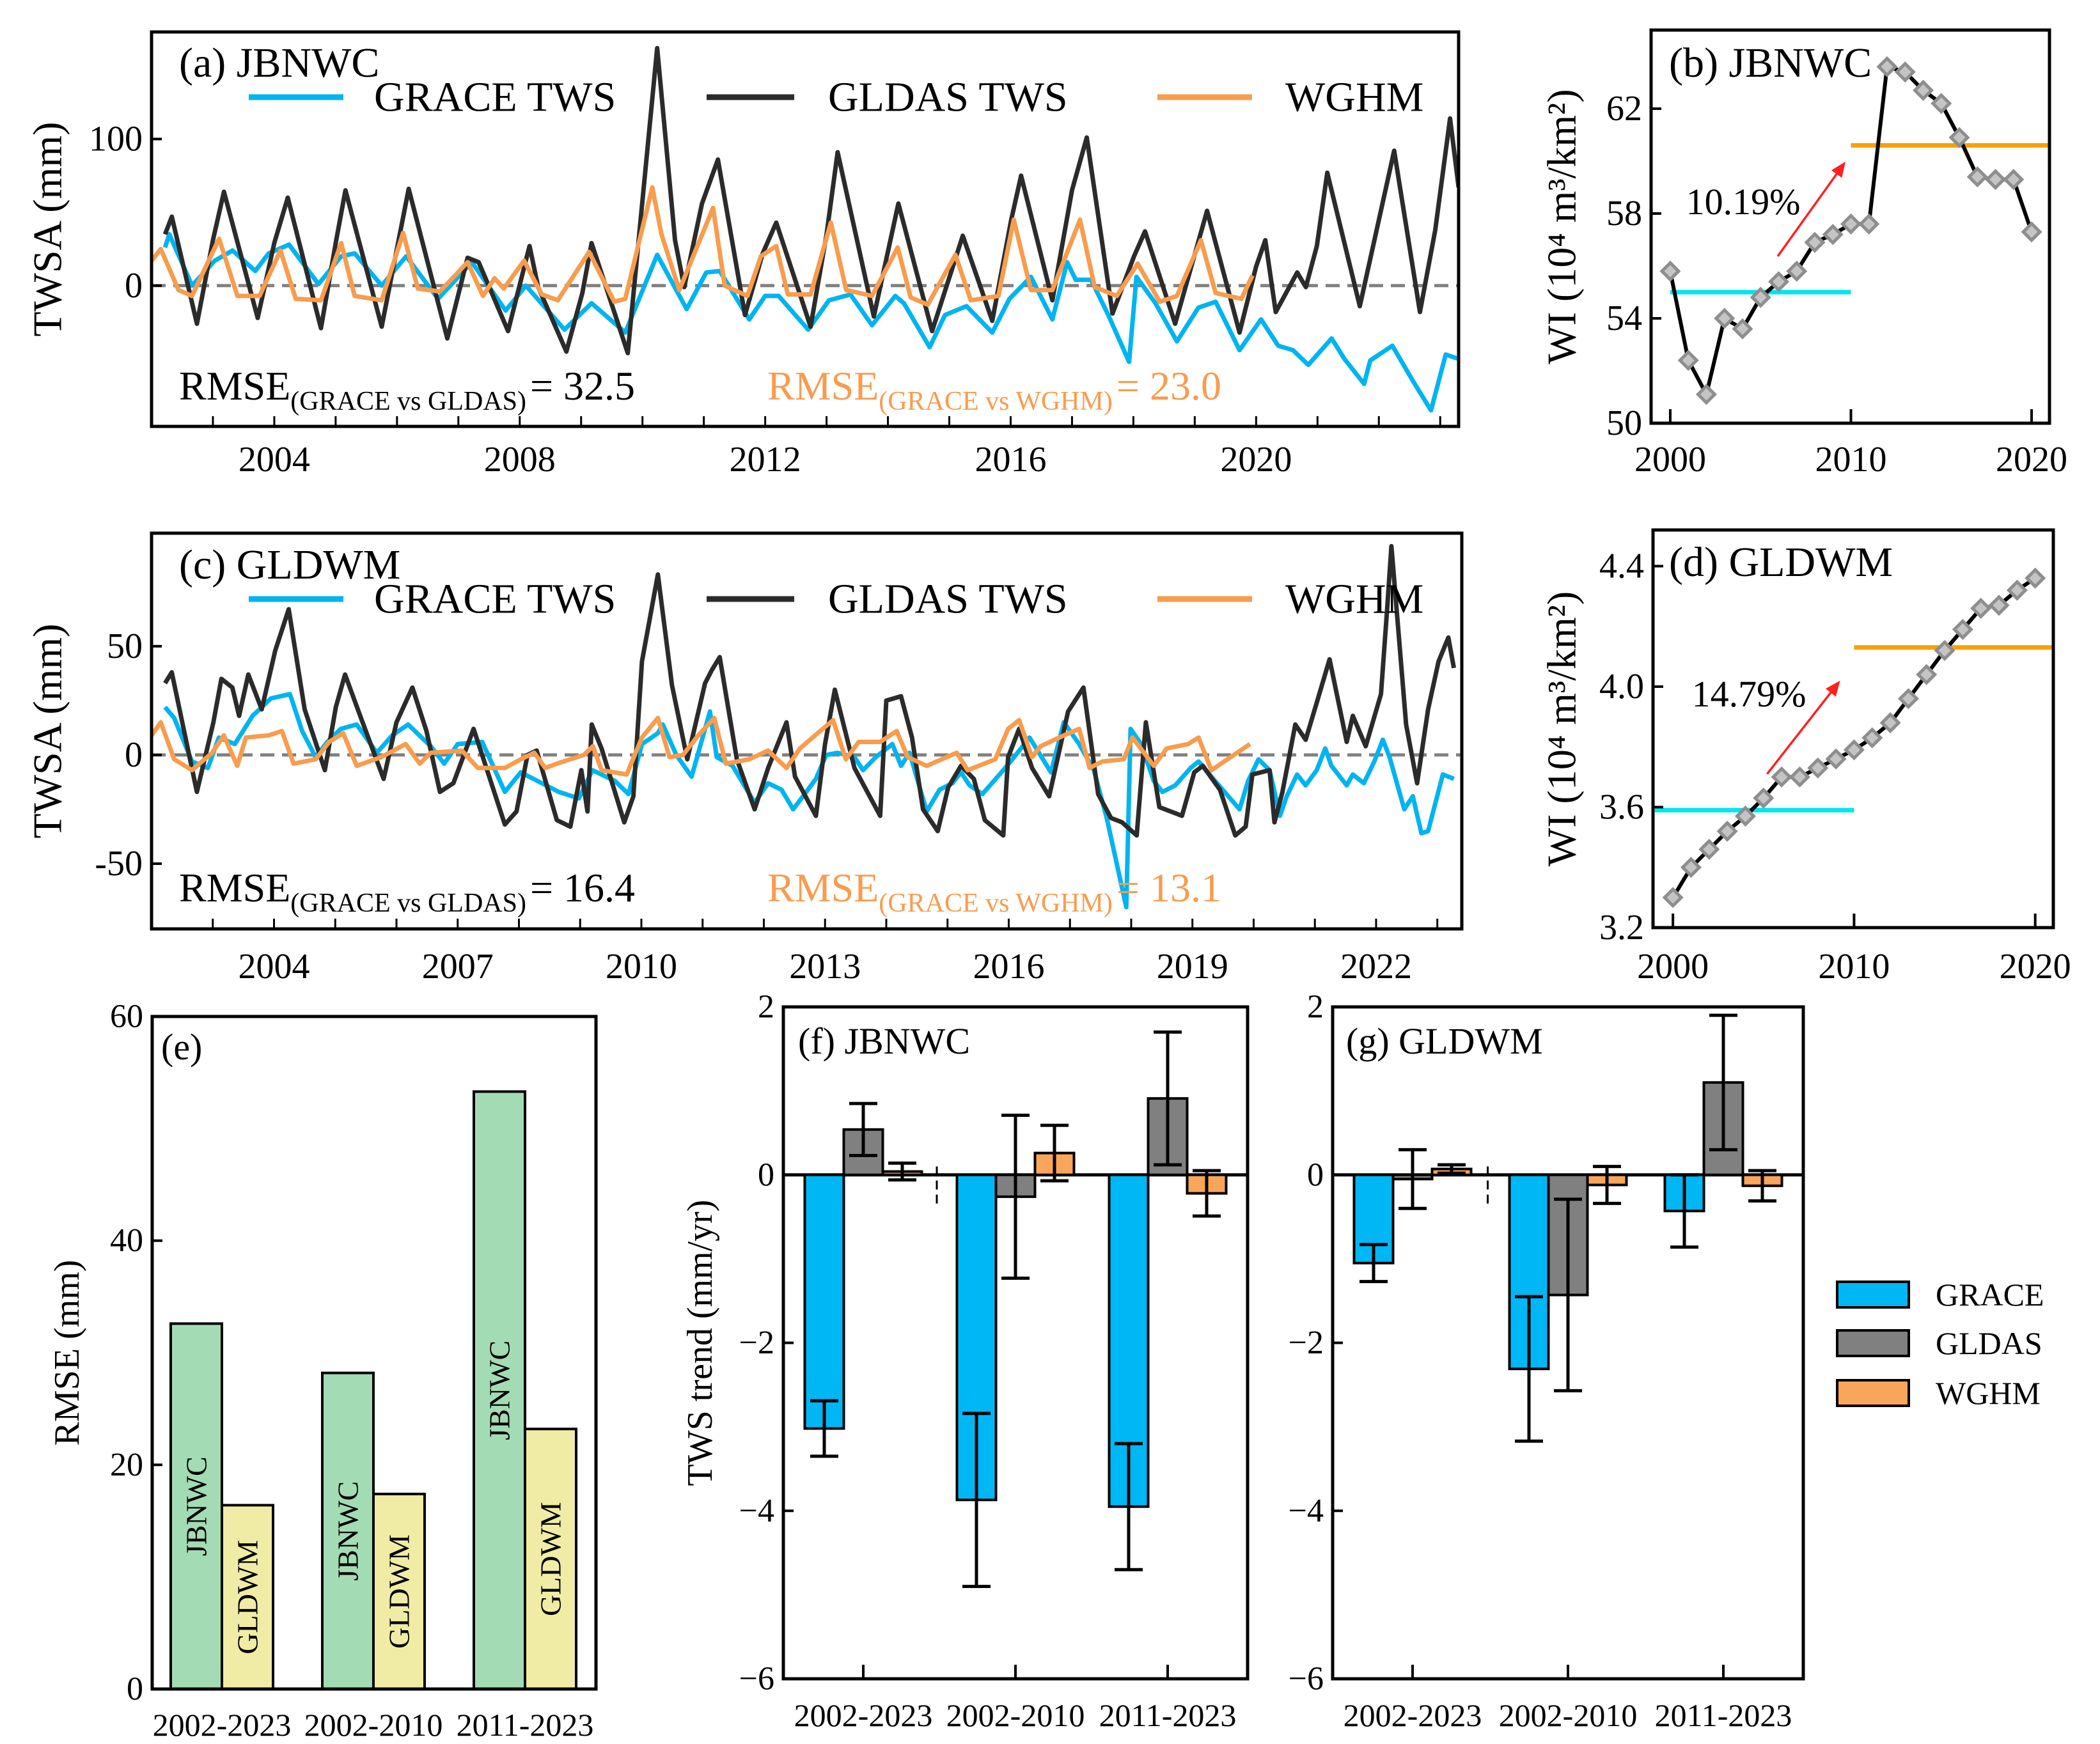 This screenshot has height=1744, width=2100. I want to click on percent-change-label: 10.19%, so click(1743, 201).